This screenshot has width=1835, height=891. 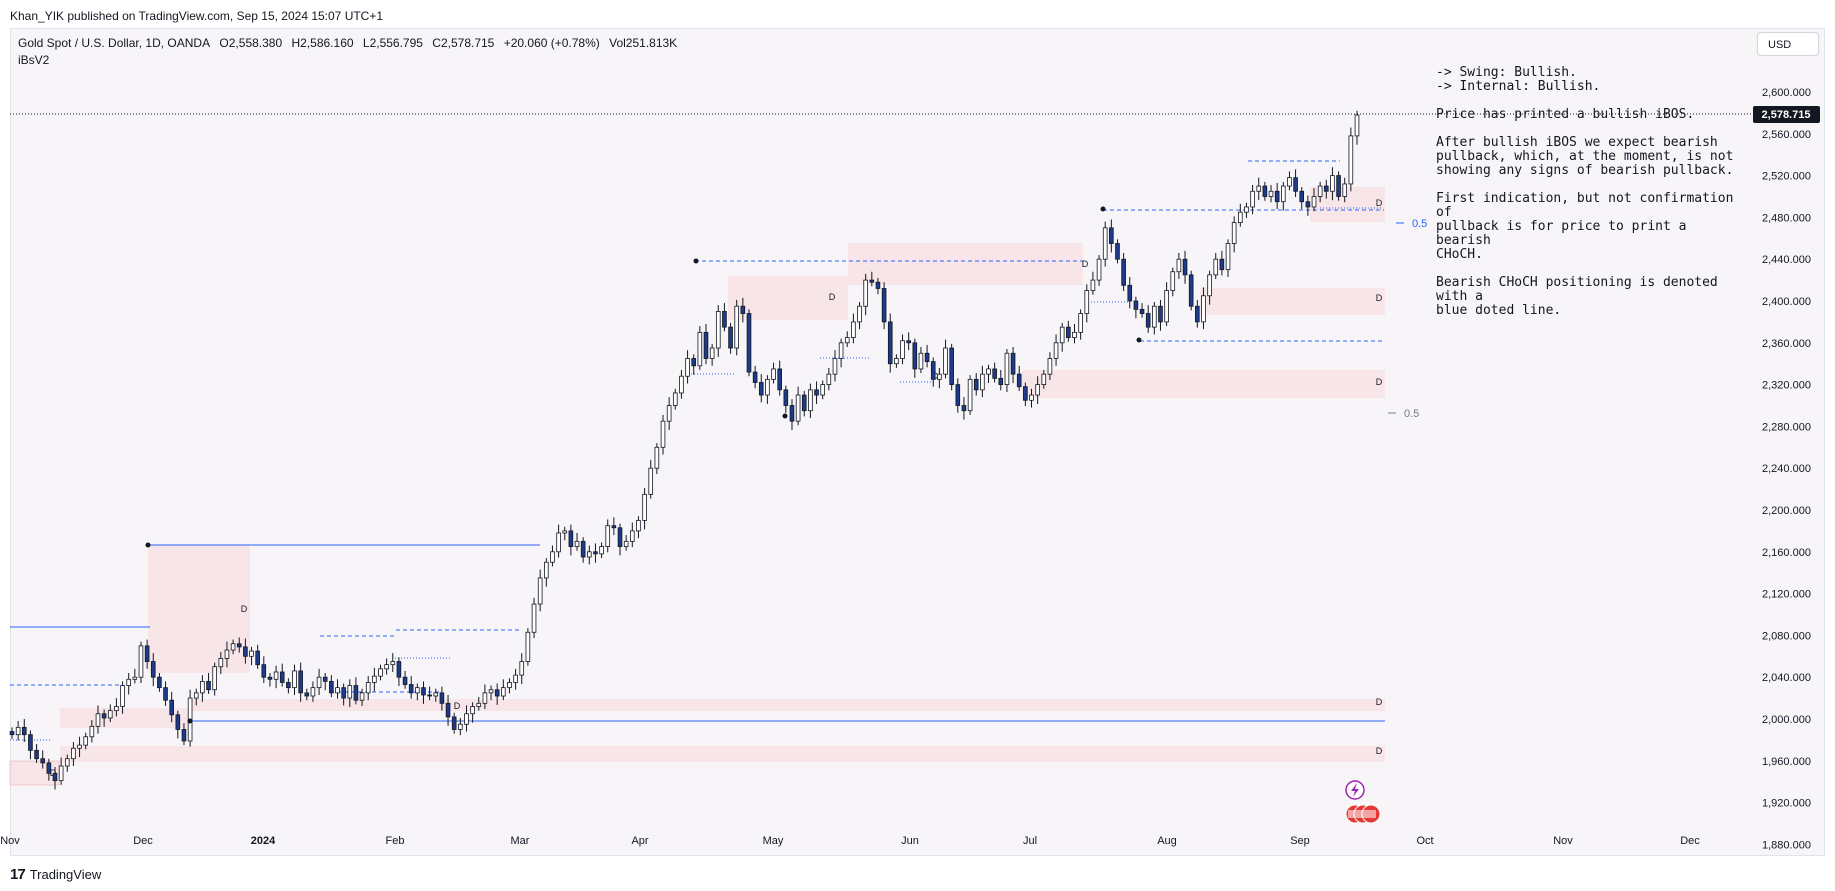 I want to click on swing-high-dec, so click(x=148, y=545).